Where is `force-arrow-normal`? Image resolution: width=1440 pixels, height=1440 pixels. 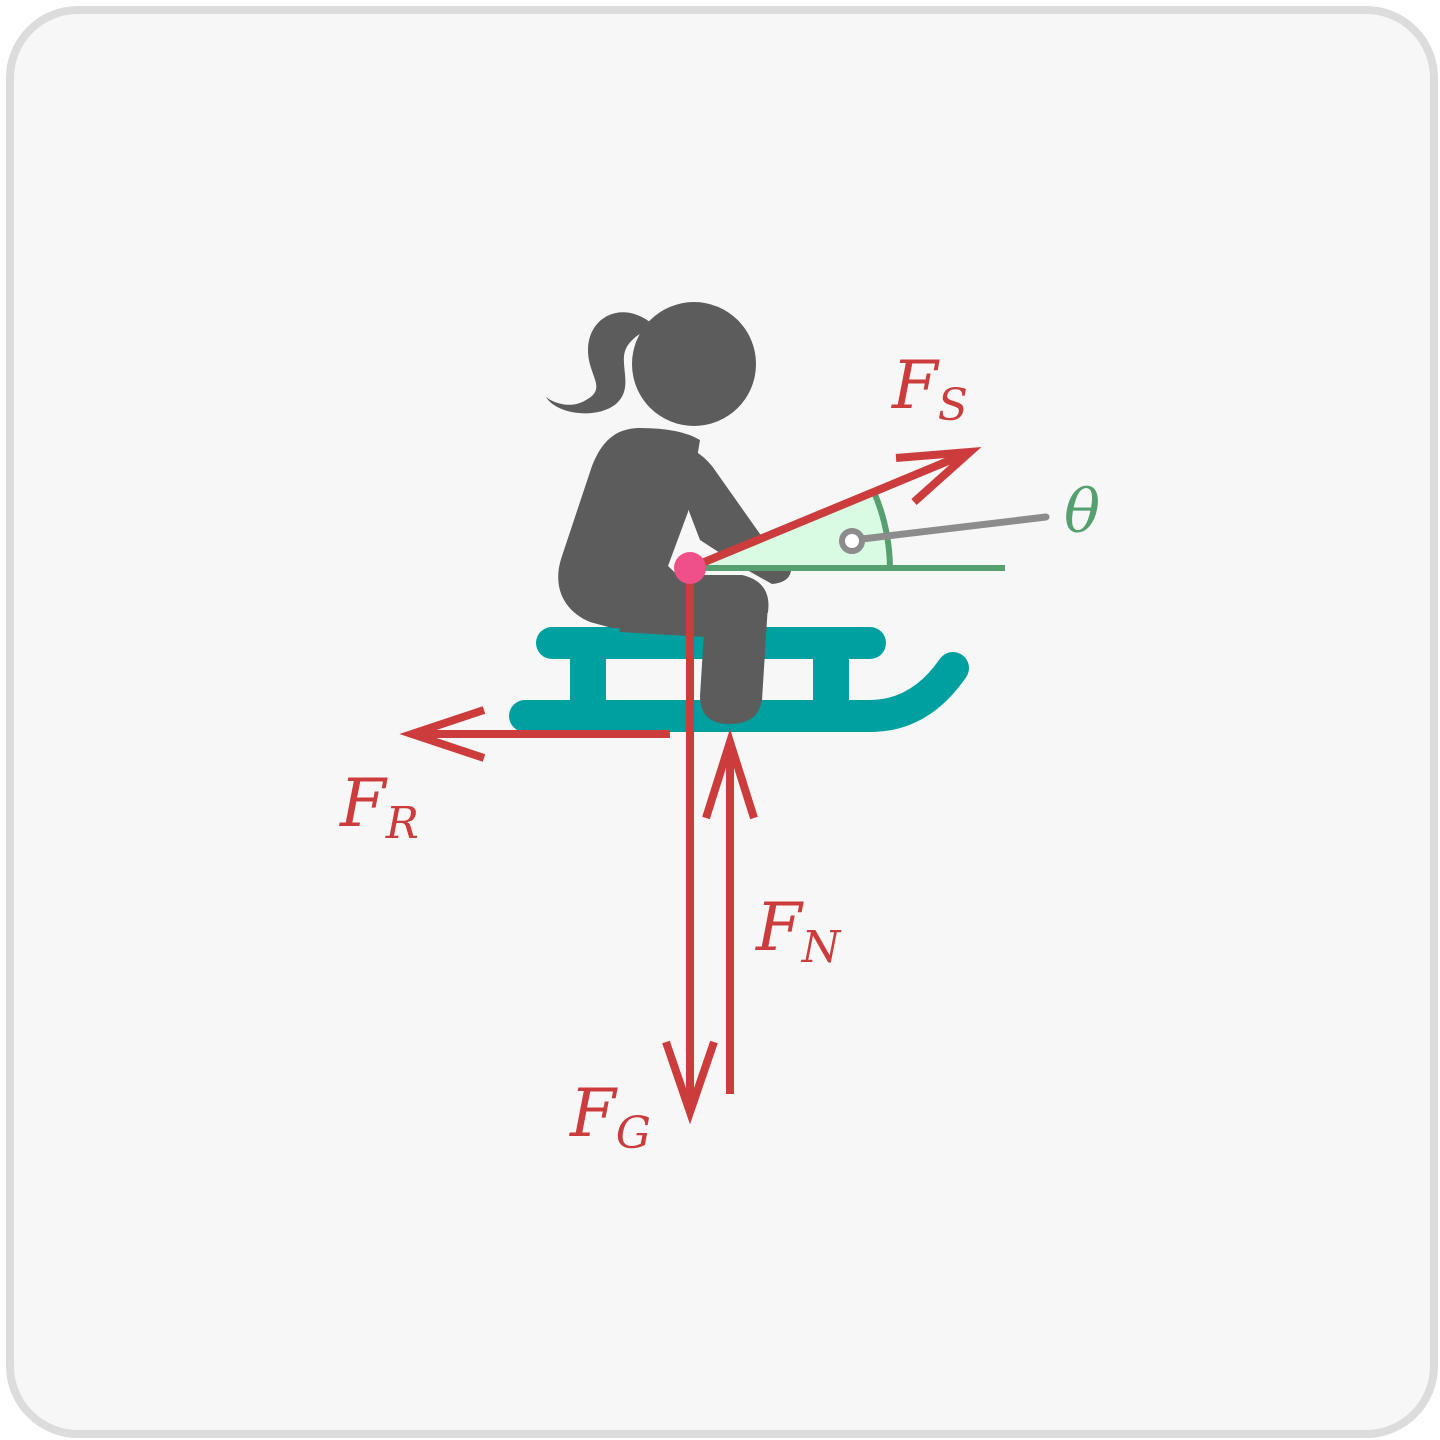
force-arrow-normal is located at coordinates (730, 918).